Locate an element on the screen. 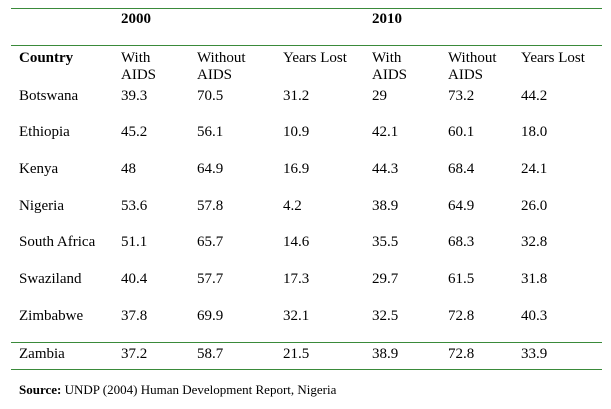 The width and height of the screenshot is (611, 409). source-label: Source: is located at coordinates (40, 389).